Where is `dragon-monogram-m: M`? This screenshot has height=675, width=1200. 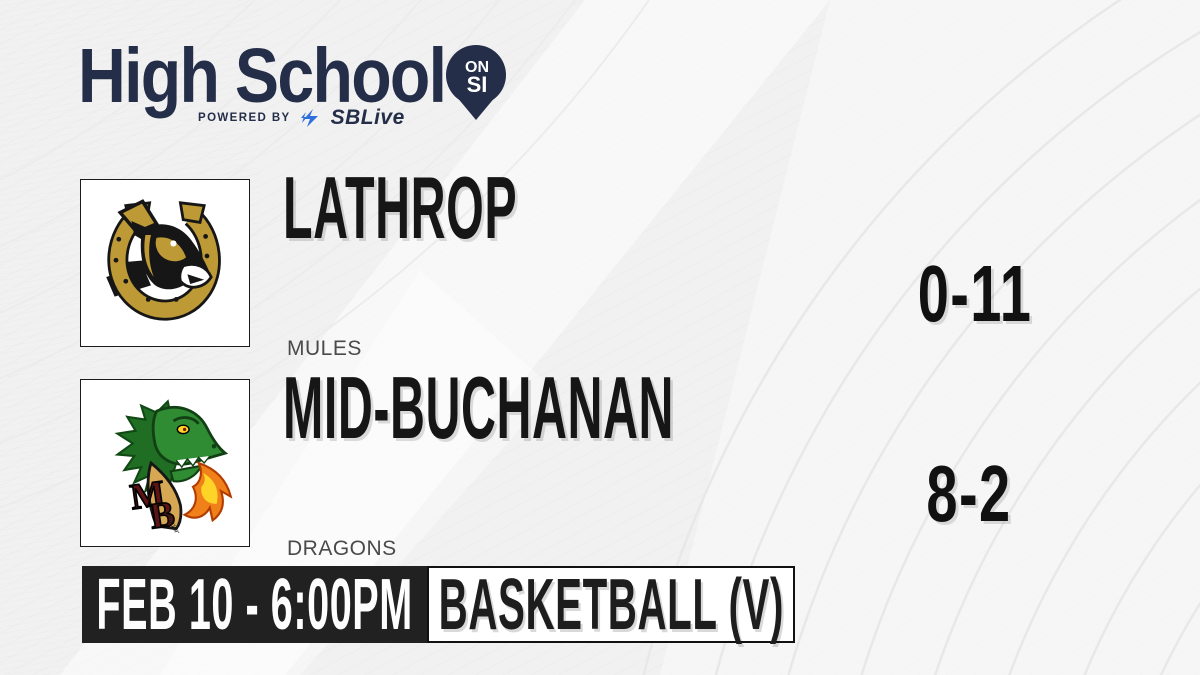
dragon-monogram-m: M is located at coordinates (148, 495).